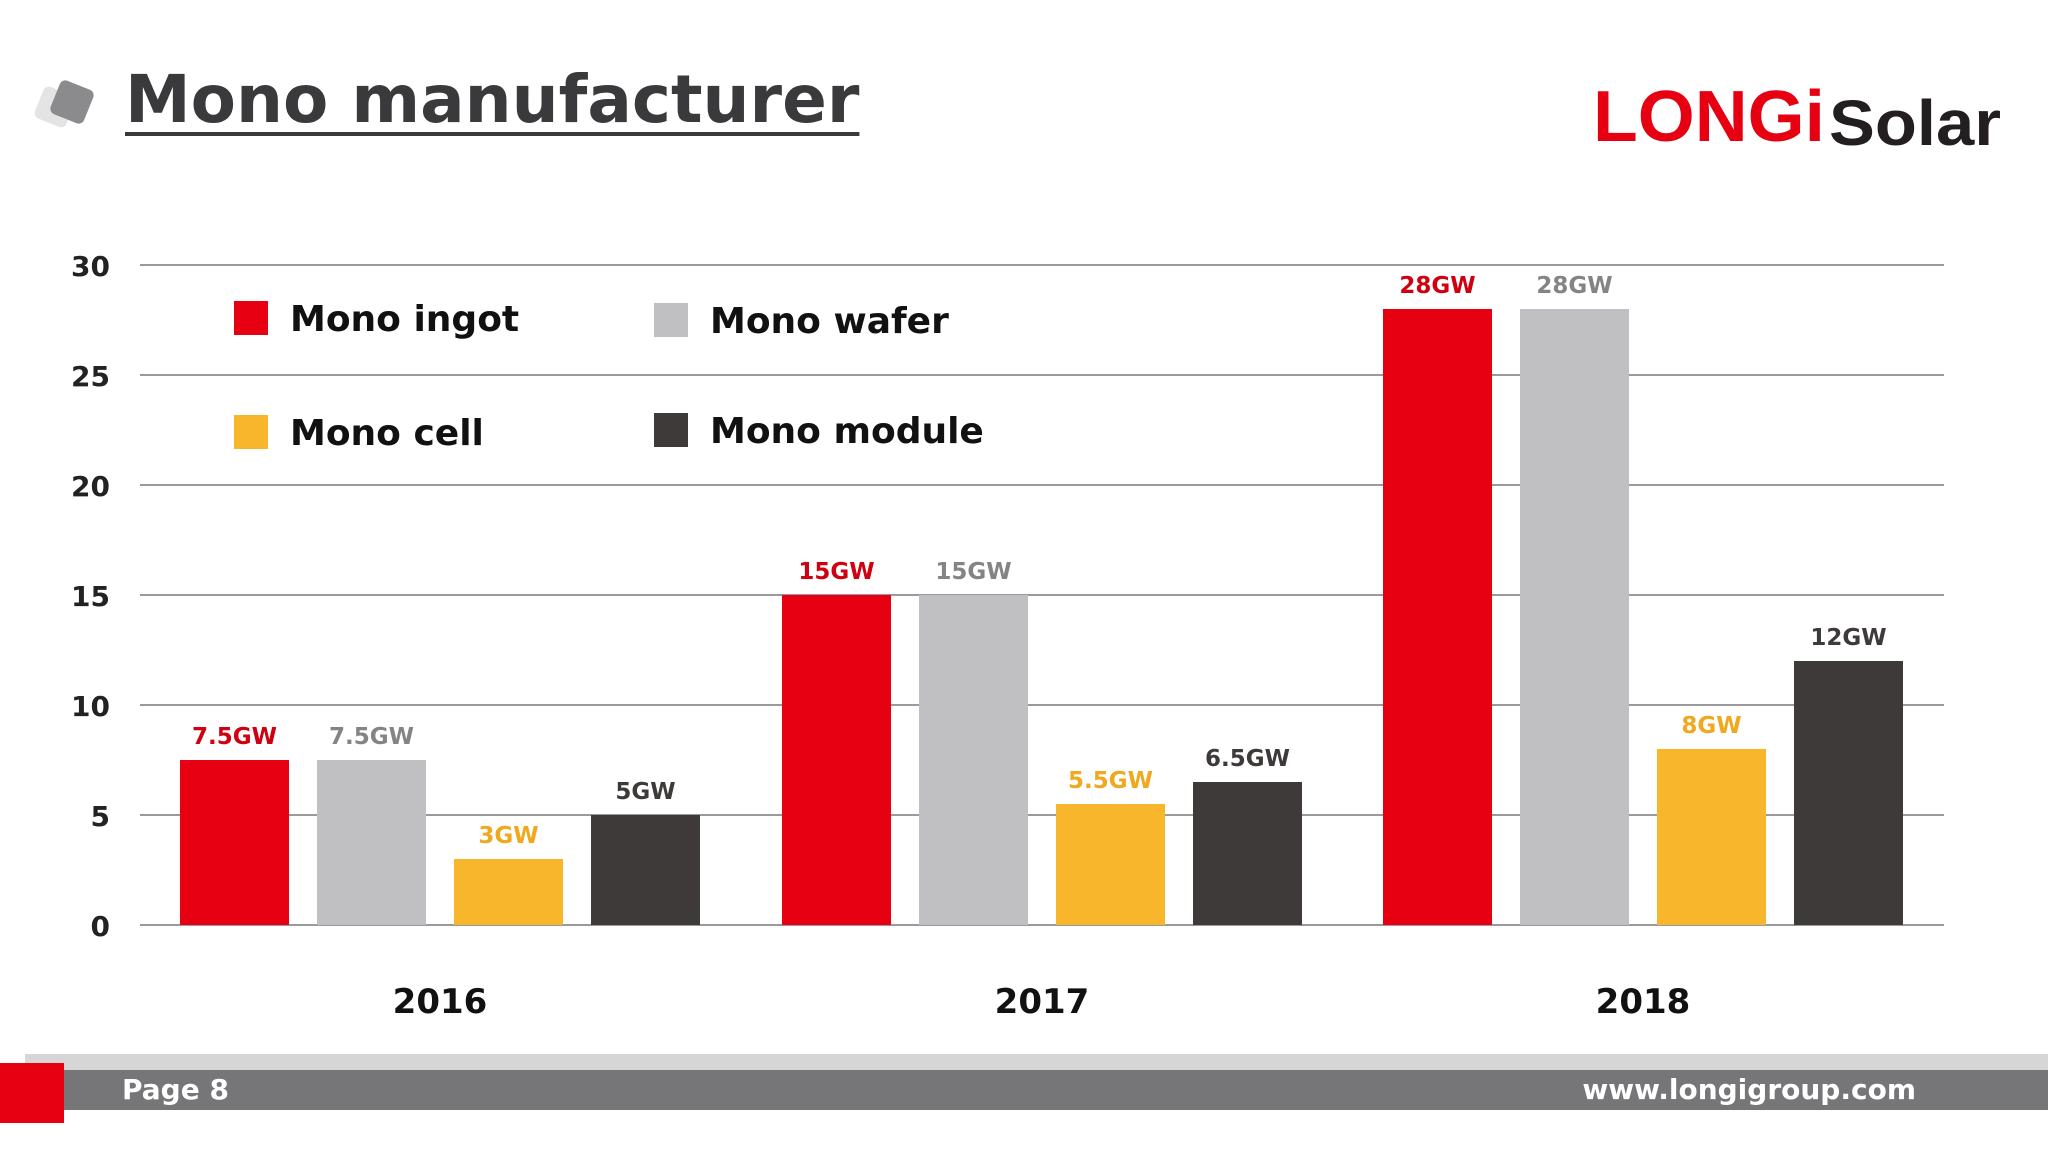  What do you see at coordinates (440, 1002) in the screenshot?
I see `x-category-label: 2016` at bounding box center [440, 1002].